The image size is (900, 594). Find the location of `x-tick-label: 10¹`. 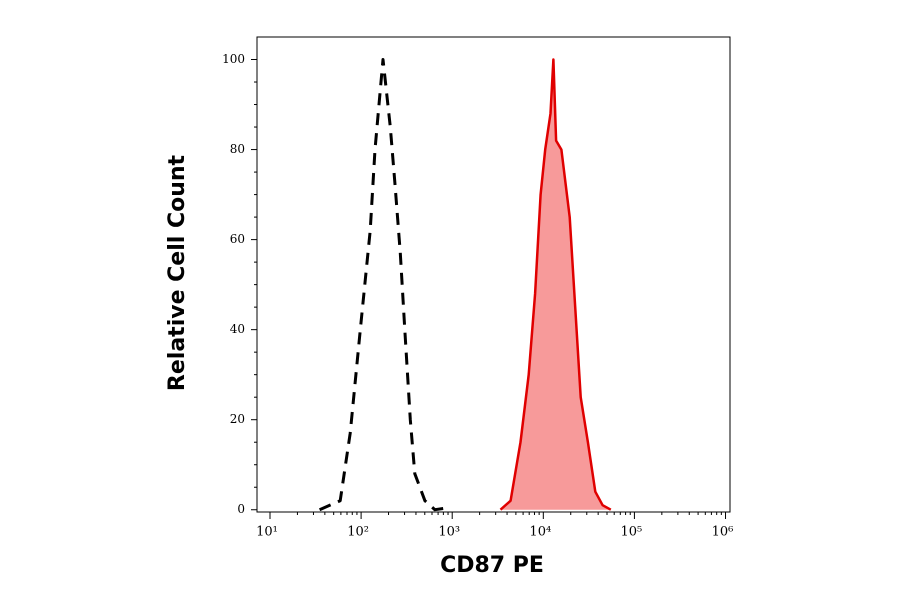

x-tick-label: 10¹ is located at coordinates (267, 532).